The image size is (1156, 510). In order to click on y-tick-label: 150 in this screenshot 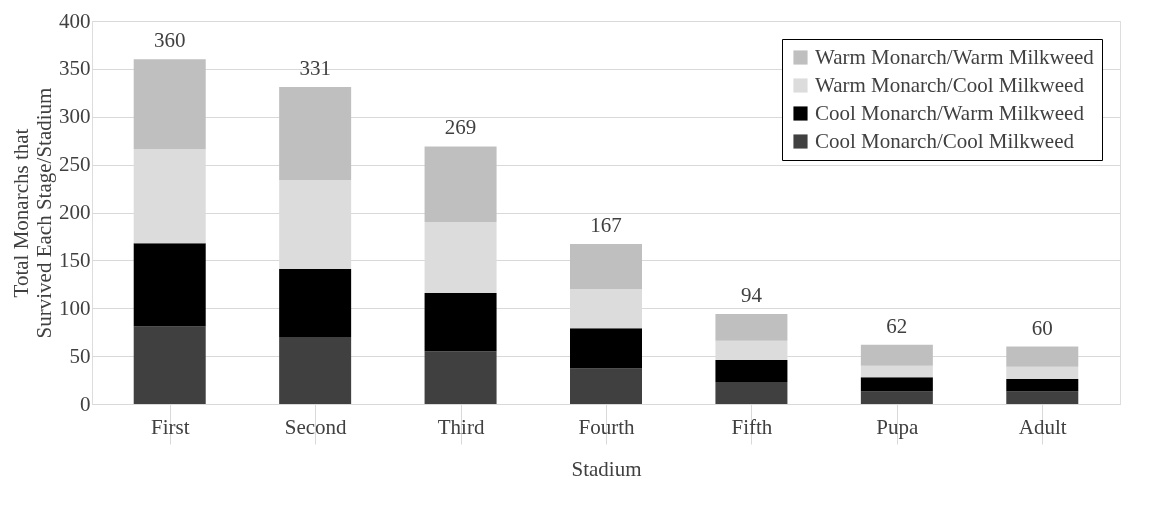, I will do `click(75, 259)`.